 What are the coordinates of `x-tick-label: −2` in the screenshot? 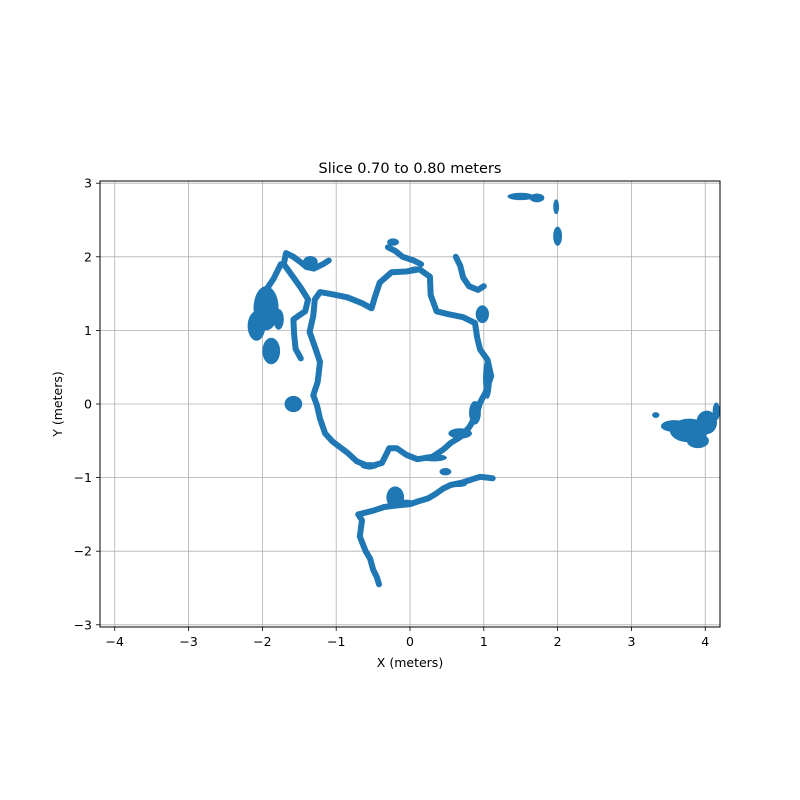 It's located at (262, 641).